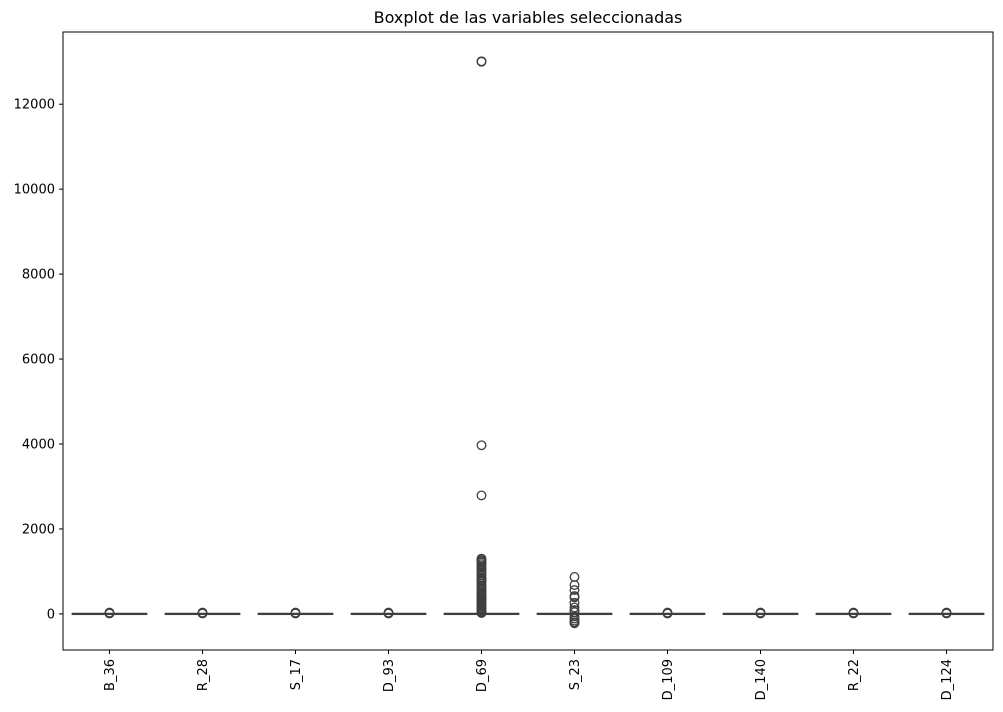  Describe the element at coordinates (38, 275) in the screenshot. I see `y-tick-label: 8000` at that location.